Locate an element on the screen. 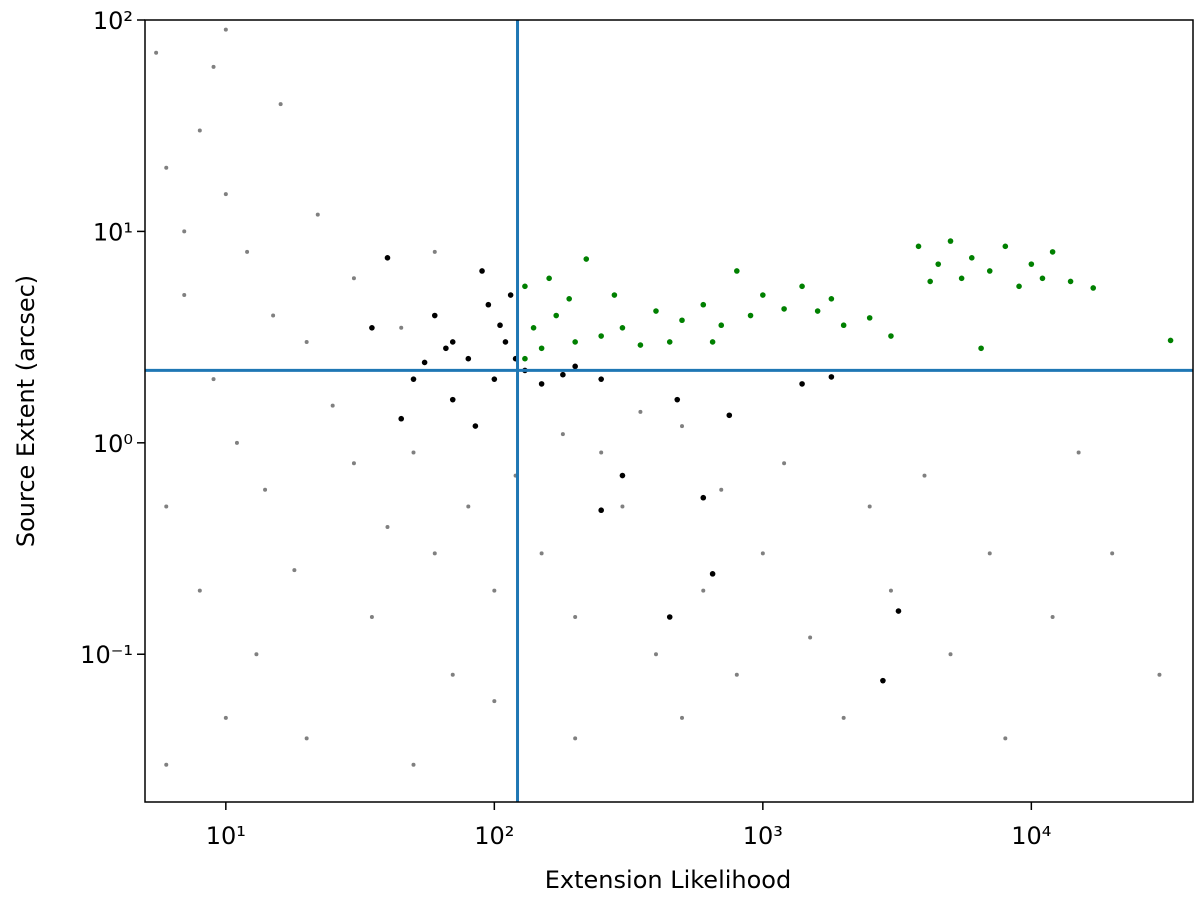  x-tick-label: 10¹ is located at coordinates (226, 836).